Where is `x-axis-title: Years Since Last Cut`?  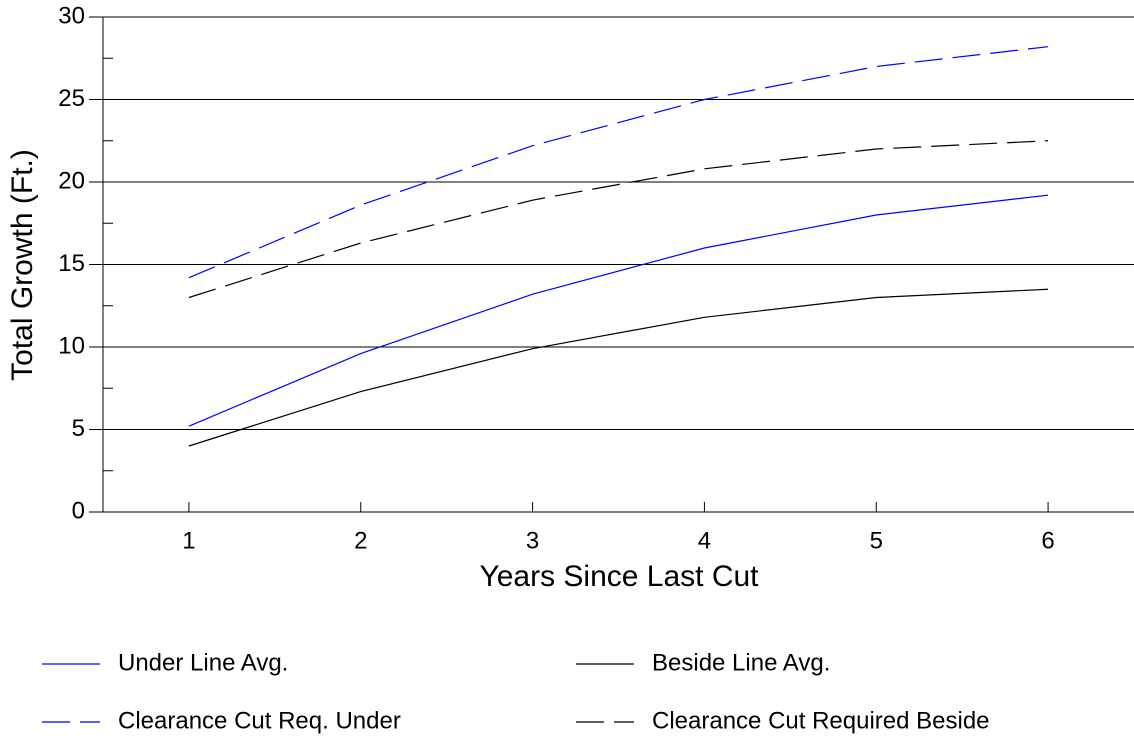
x-axis-title: Years Since Last Cut is located at coordinates (619, 576).